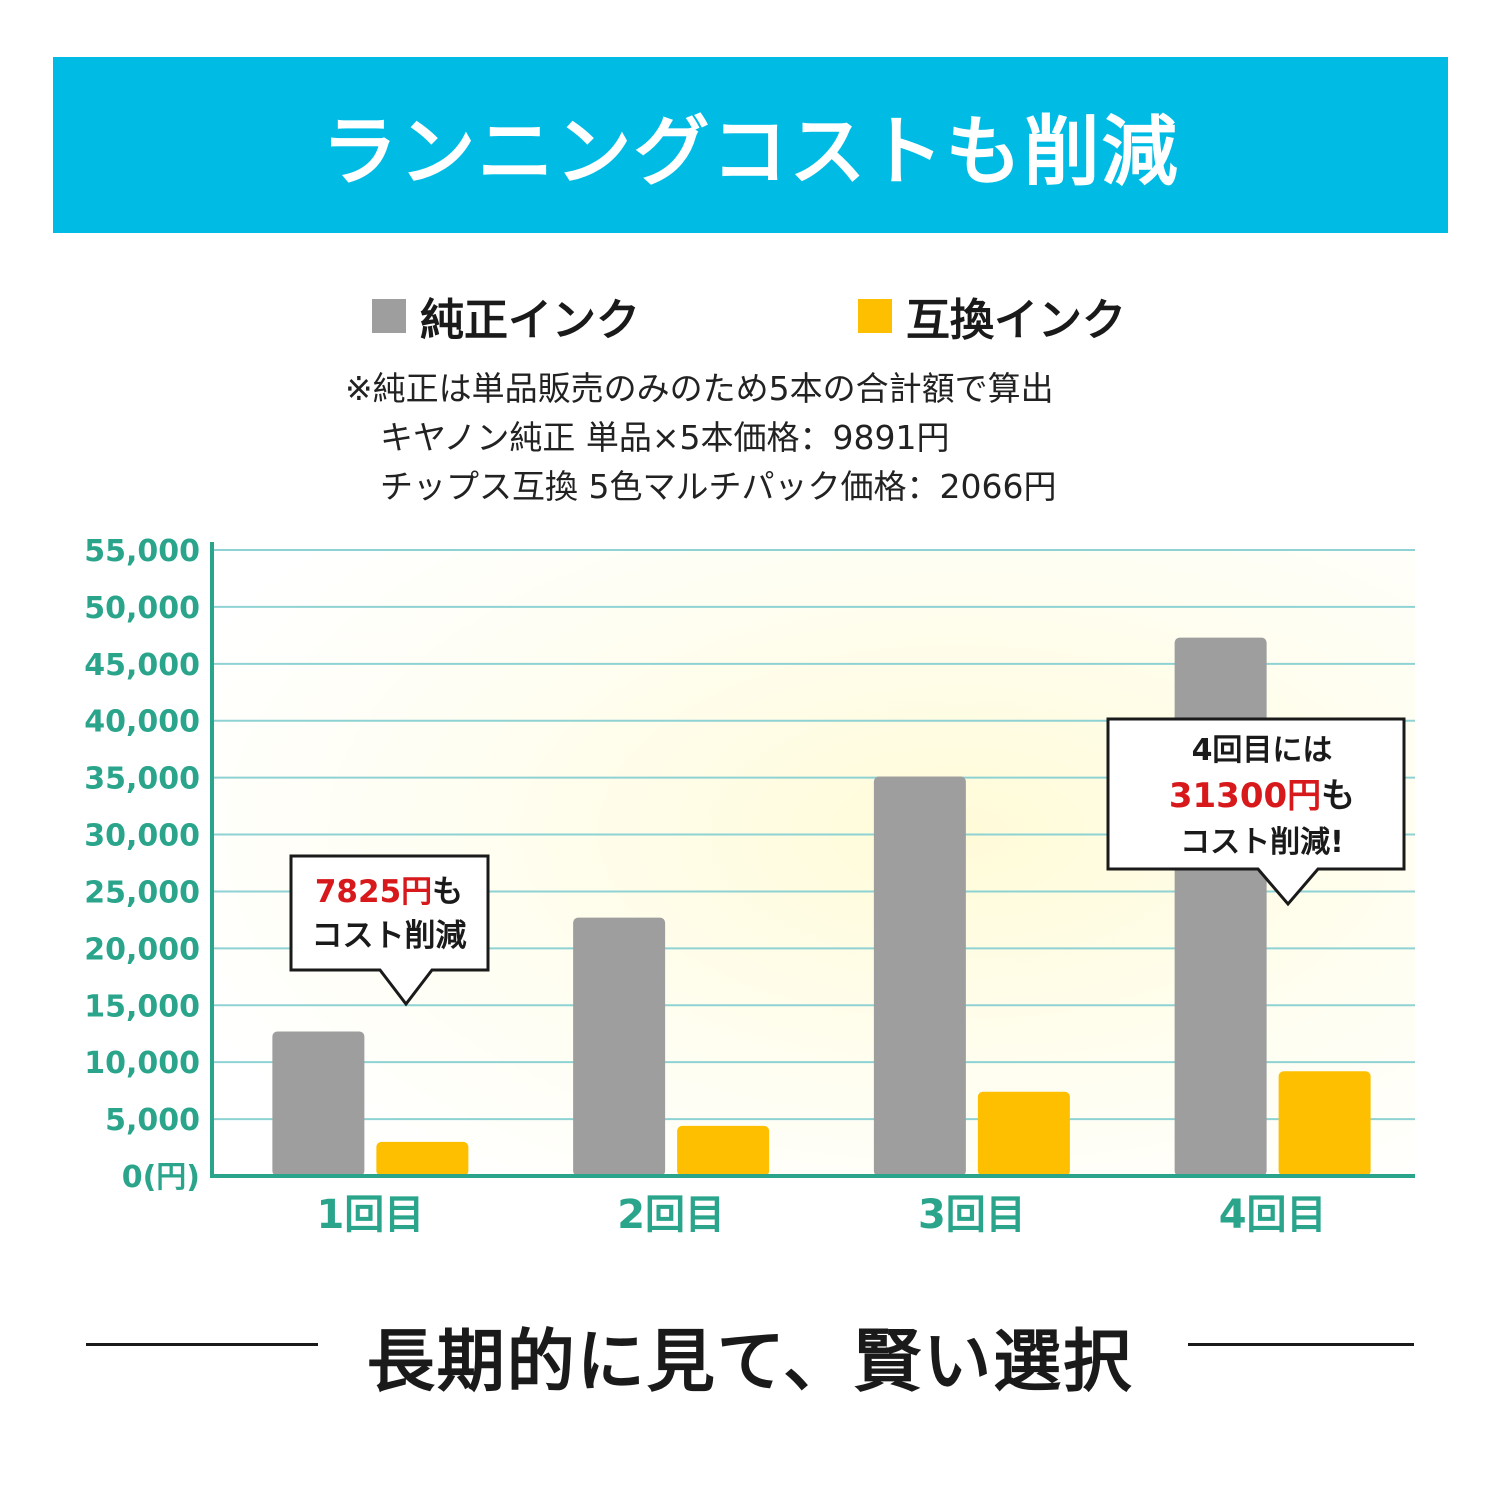 This screenshot has width=1500, height=1500. What do you see at coordinates (1301, 1344) in the screenshot?
I see `footer-rule-right` at bounding box center [1301, 1344].